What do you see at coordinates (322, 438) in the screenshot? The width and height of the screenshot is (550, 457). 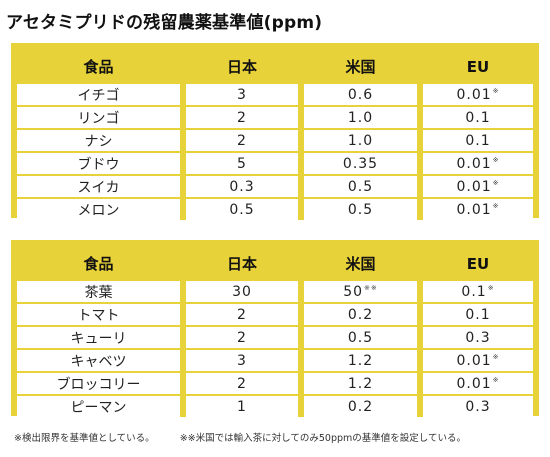 I see `footnote-us-import-tea: ※※米国では輸入茶に対してのみ50ppmの基準値を設定している。` at bounding box center [322, 438].